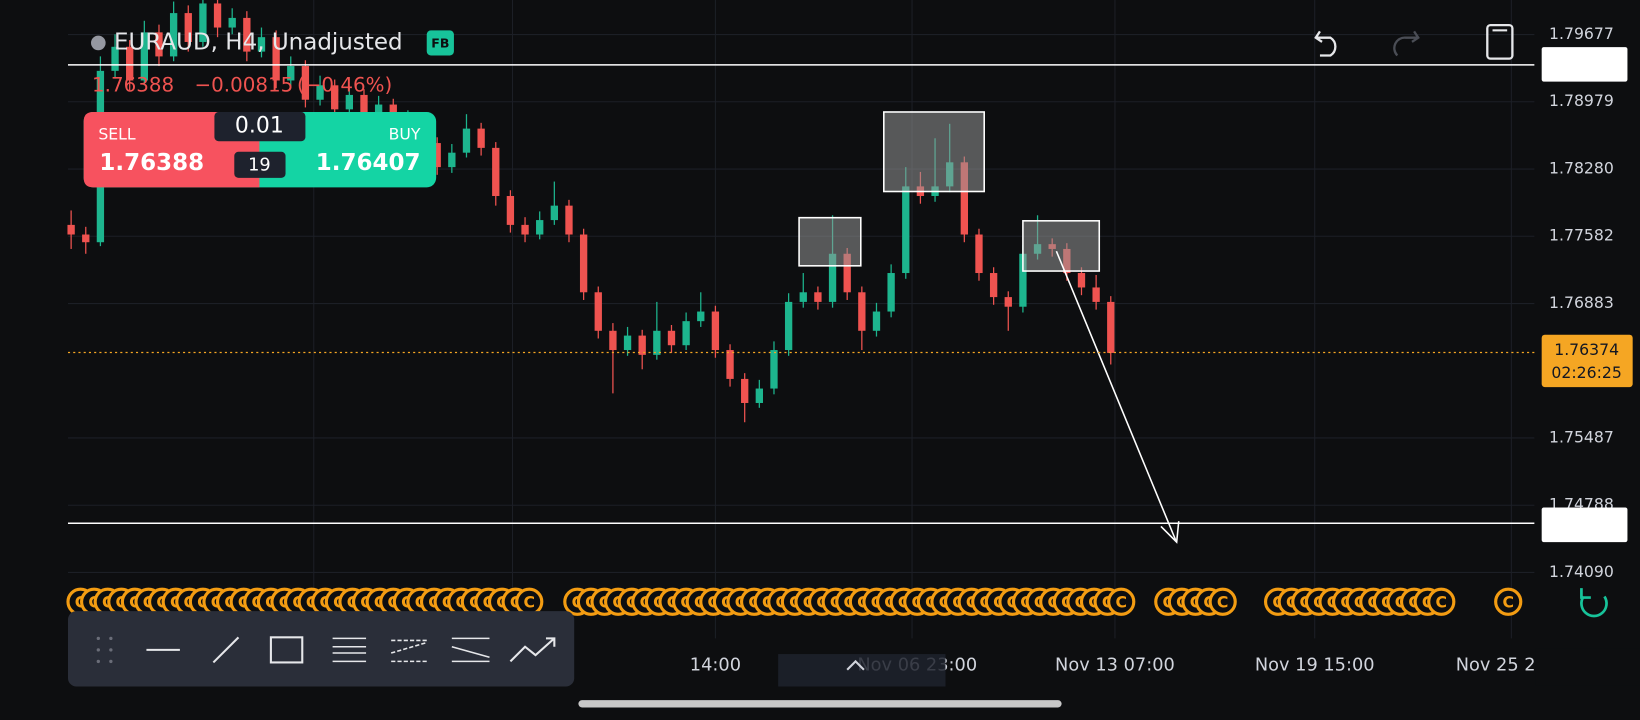  I want to click on refresh-button, so click(1594, 606).